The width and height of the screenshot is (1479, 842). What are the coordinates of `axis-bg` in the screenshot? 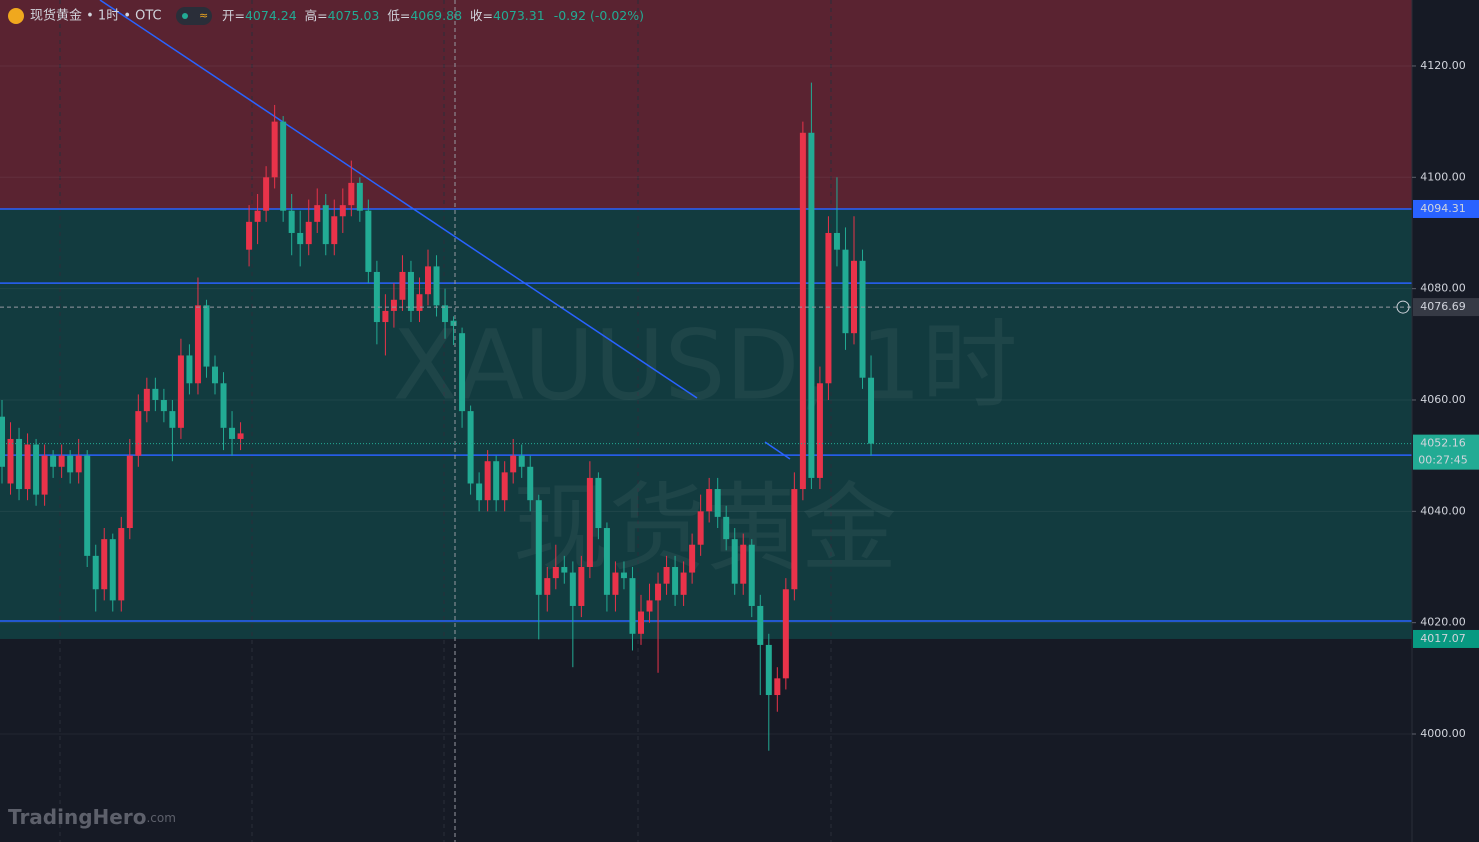 It's located at (1445, 421).